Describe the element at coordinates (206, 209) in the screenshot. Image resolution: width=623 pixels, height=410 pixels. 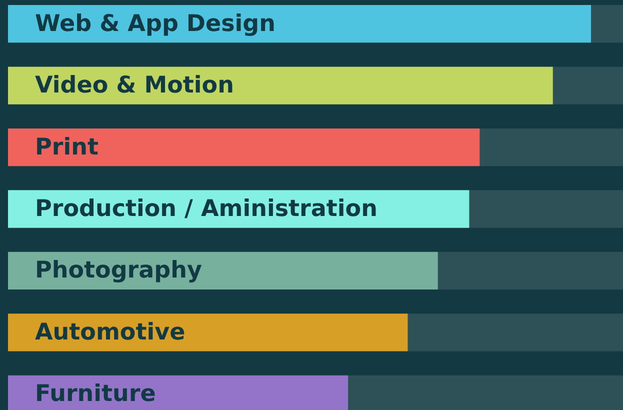
I see `y-tick-label: Production / Aministration` at that location.